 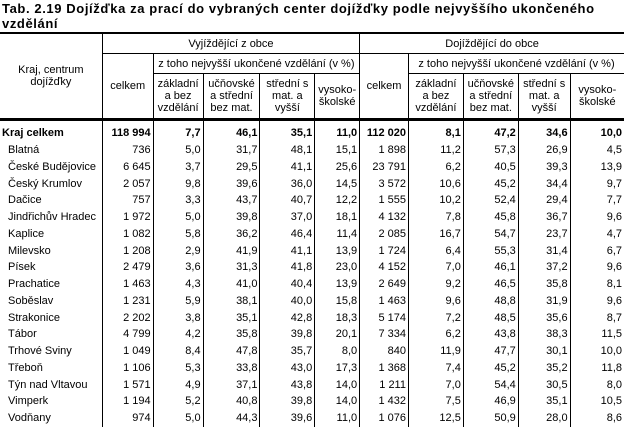 I want to click on incoming-edu-university-cell: 8,6, so click(x=596, y=418).